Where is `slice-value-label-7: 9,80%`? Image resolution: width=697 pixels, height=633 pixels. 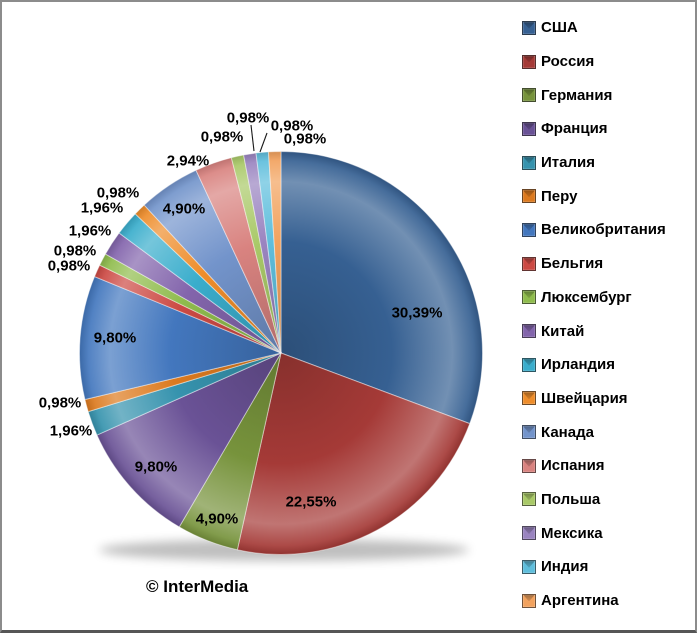
slice-value-label-7: 9,80% is located at coordinates (115, 338).